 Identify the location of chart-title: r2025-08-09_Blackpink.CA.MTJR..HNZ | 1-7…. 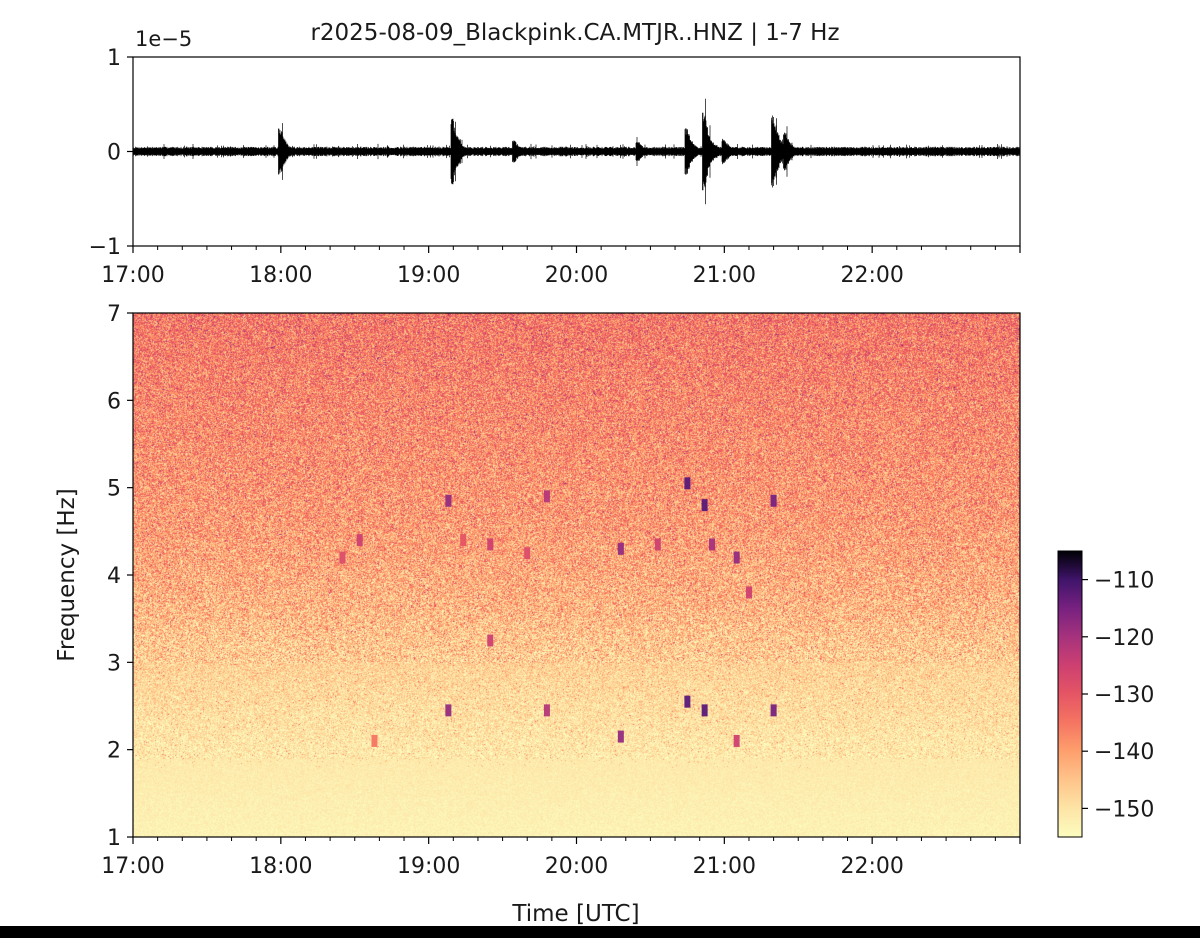
(574, 33).